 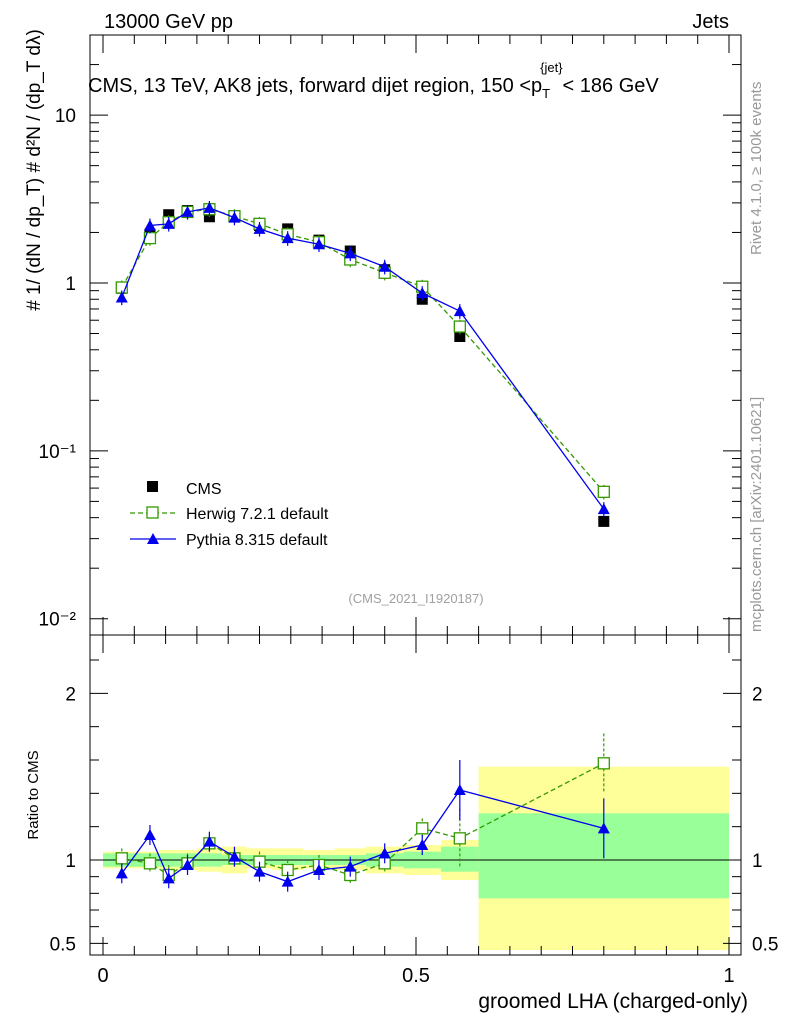 What do you see at coordinates (728, 976) in the screenshot?
I see `x-tick-label: 1` at bounding box center [728, 976].